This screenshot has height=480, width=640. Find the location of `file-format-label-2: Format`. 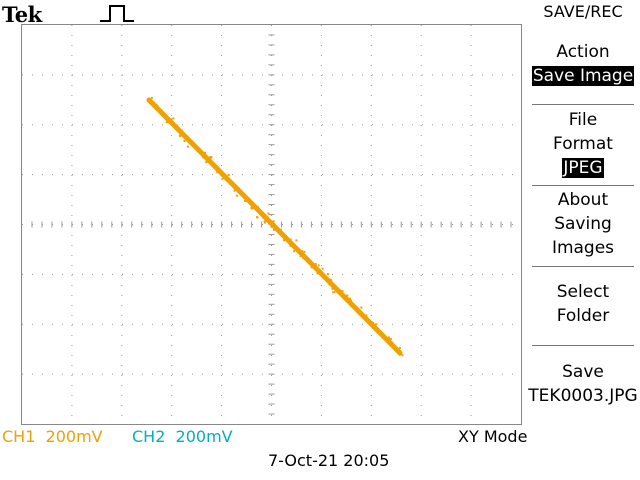

file-format-label-2: Format is located at coordinates (583, 144).